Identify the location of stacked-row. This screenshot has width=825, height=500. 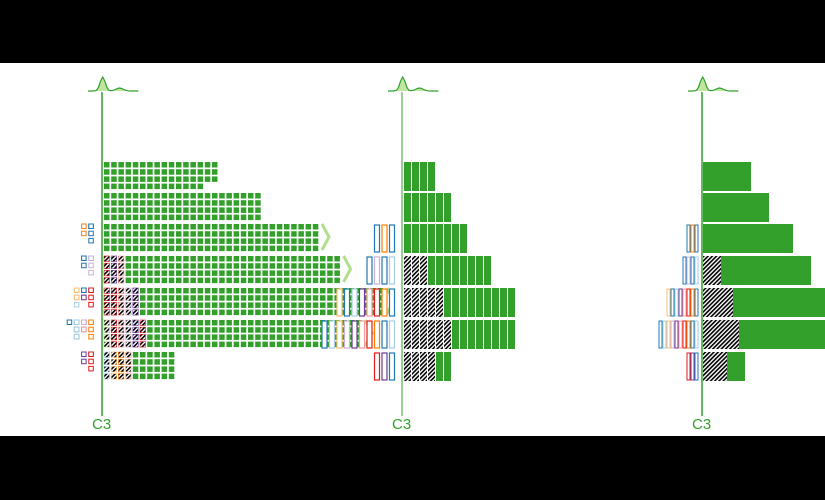
(745, 302).